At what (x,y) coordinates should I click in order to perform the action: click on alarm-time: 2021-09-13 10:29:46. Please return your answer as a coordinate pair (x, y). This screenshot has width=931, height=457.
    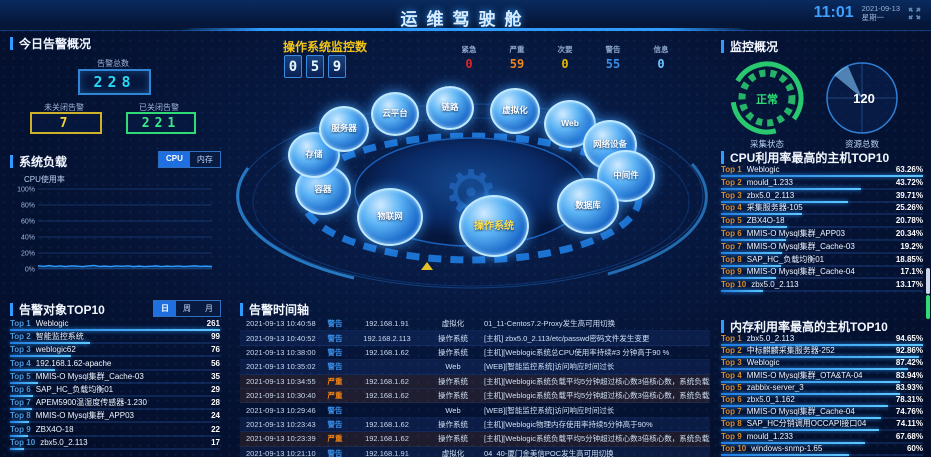
    Looking at the image, I should click on (281, 410).